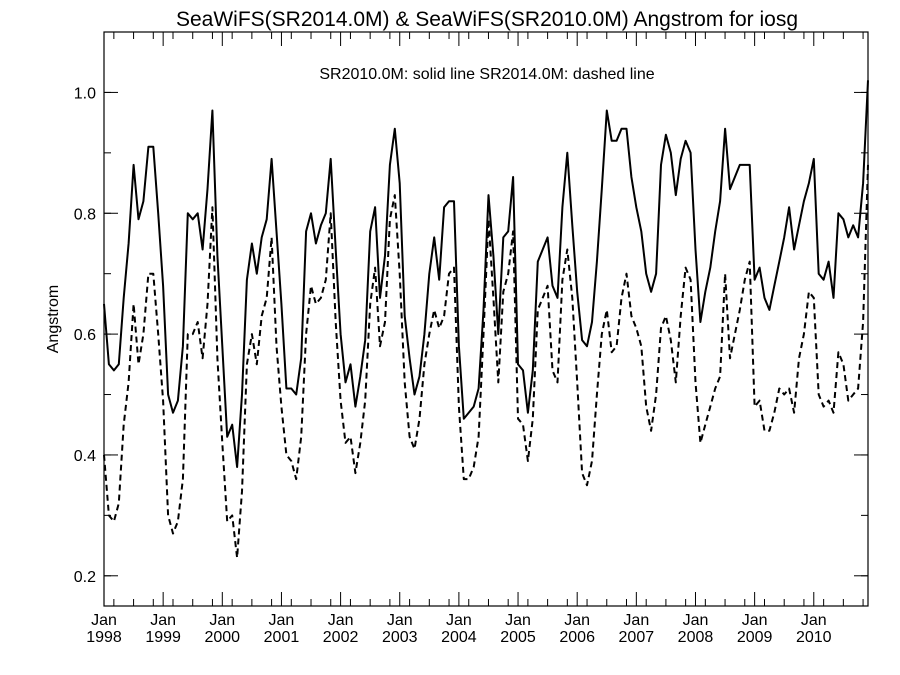 Image resolution: width=900 pixels, height=675 pixels. Describe the element at coordinates (163, 637) in the screenshot. I see `x-tick-year: 1999` at that location.